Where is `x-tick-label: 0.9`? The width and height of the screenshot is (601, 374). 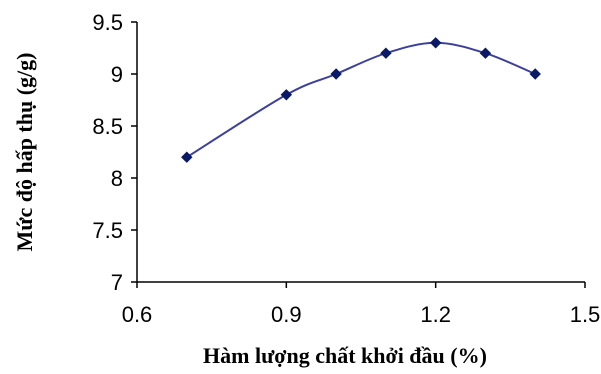 x-tick-label: 0.9 is located at coordinates (286, 314).